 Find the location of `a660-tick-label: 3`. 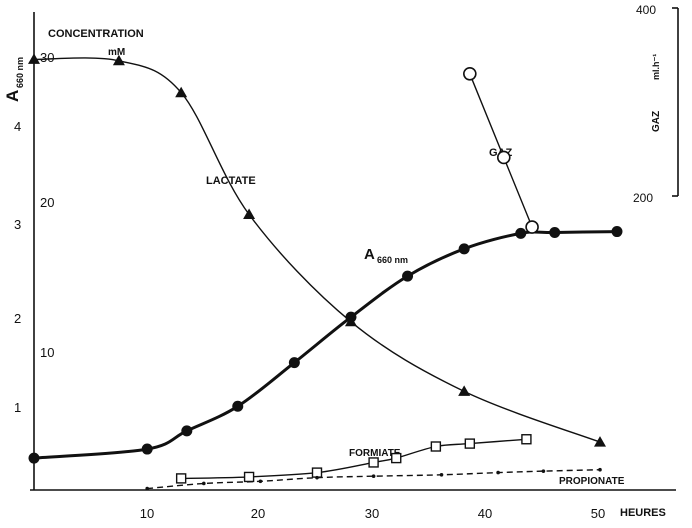

a660-tick-label: 3 is located at coordinates (17, 224).